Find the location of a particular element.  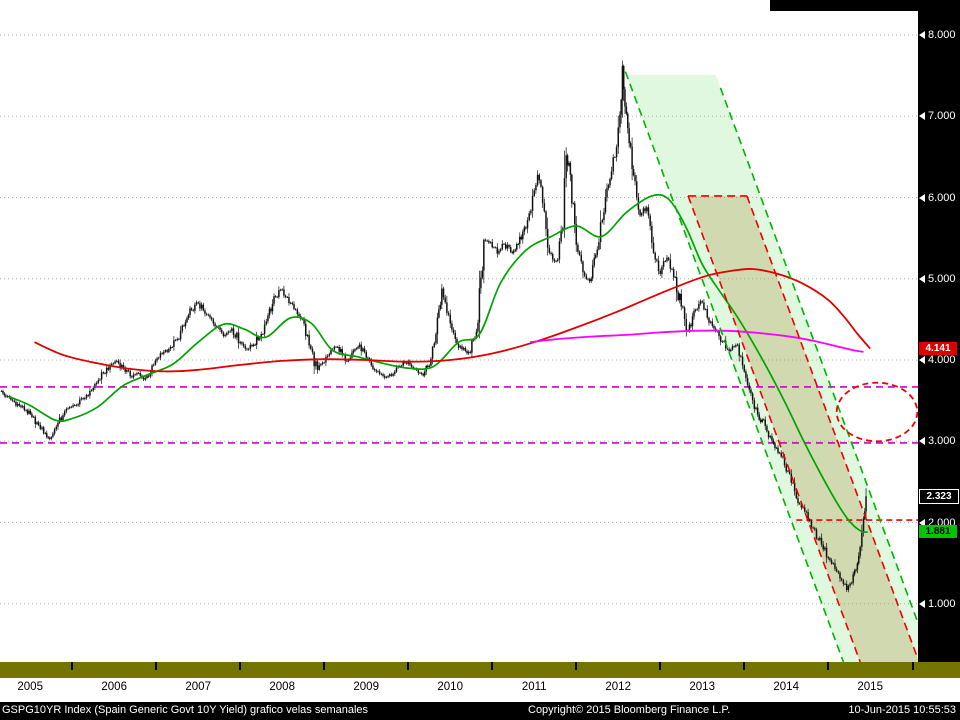

channel-inner-lower-red is located at coordinates (774, 428).